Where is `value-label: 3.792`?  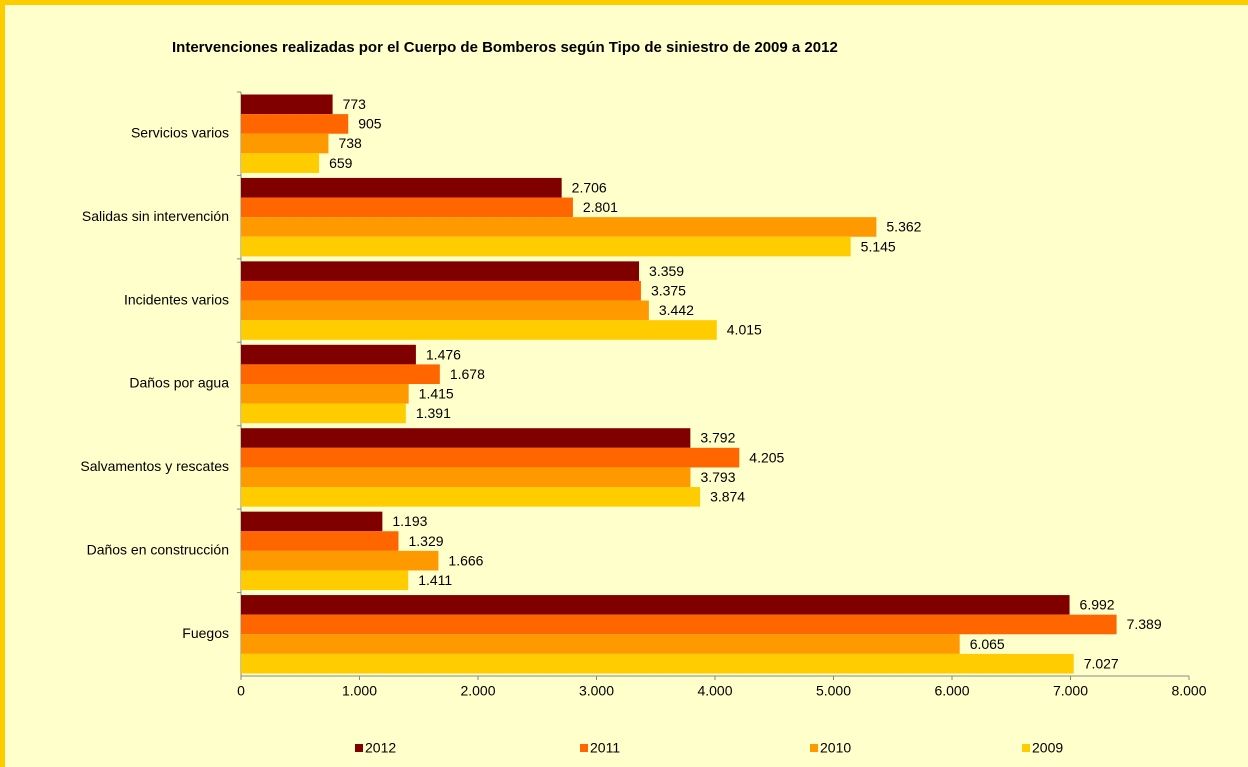 value-label: 3.792 is located at coordinates (717, 438).